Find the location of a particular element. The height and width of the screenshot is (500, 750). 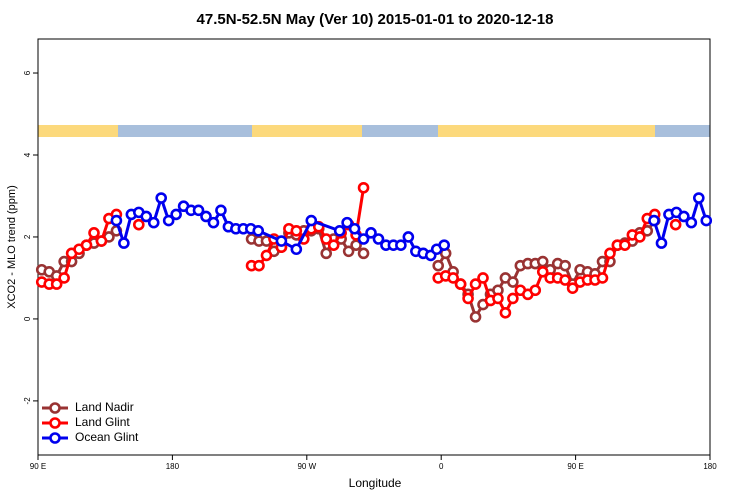

surface-band is located at coordinates (374, 131).